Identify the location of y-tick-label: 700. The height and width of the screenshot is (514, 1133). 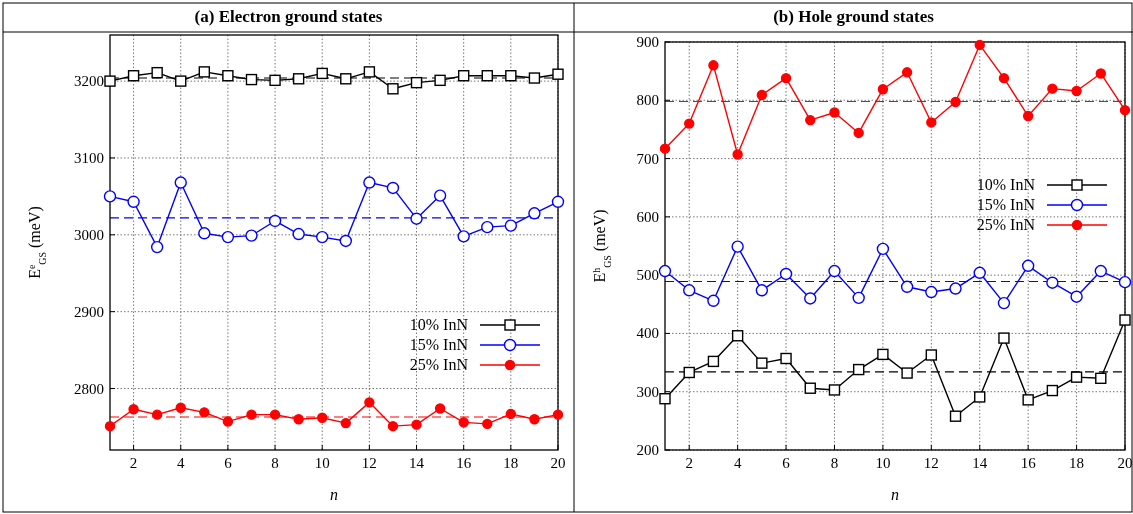
(647, 158).